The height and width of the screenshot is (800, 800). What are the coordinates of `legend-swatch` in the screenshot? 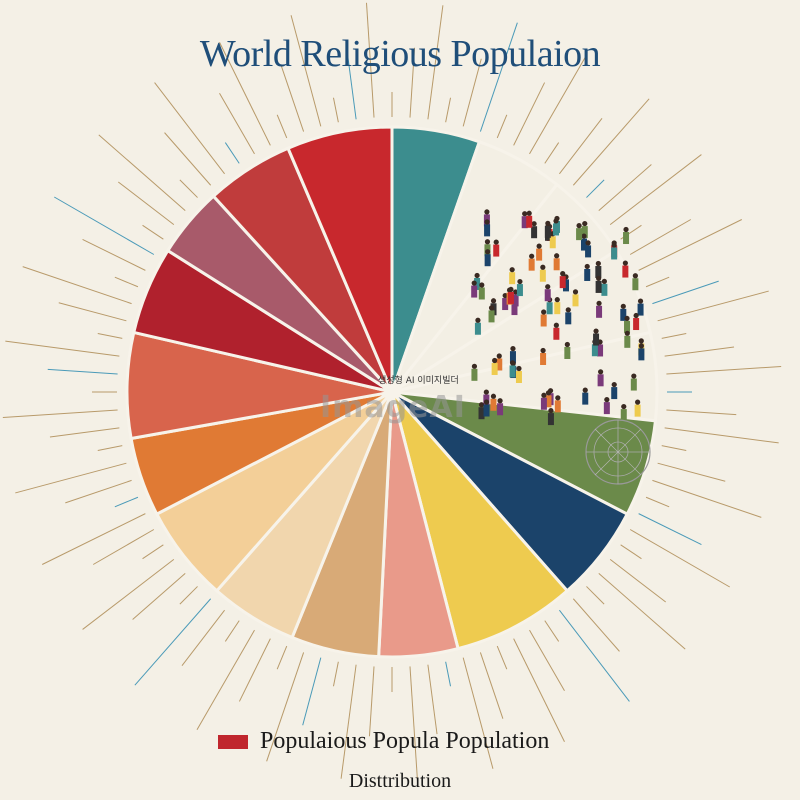 It's located at (233, 741).